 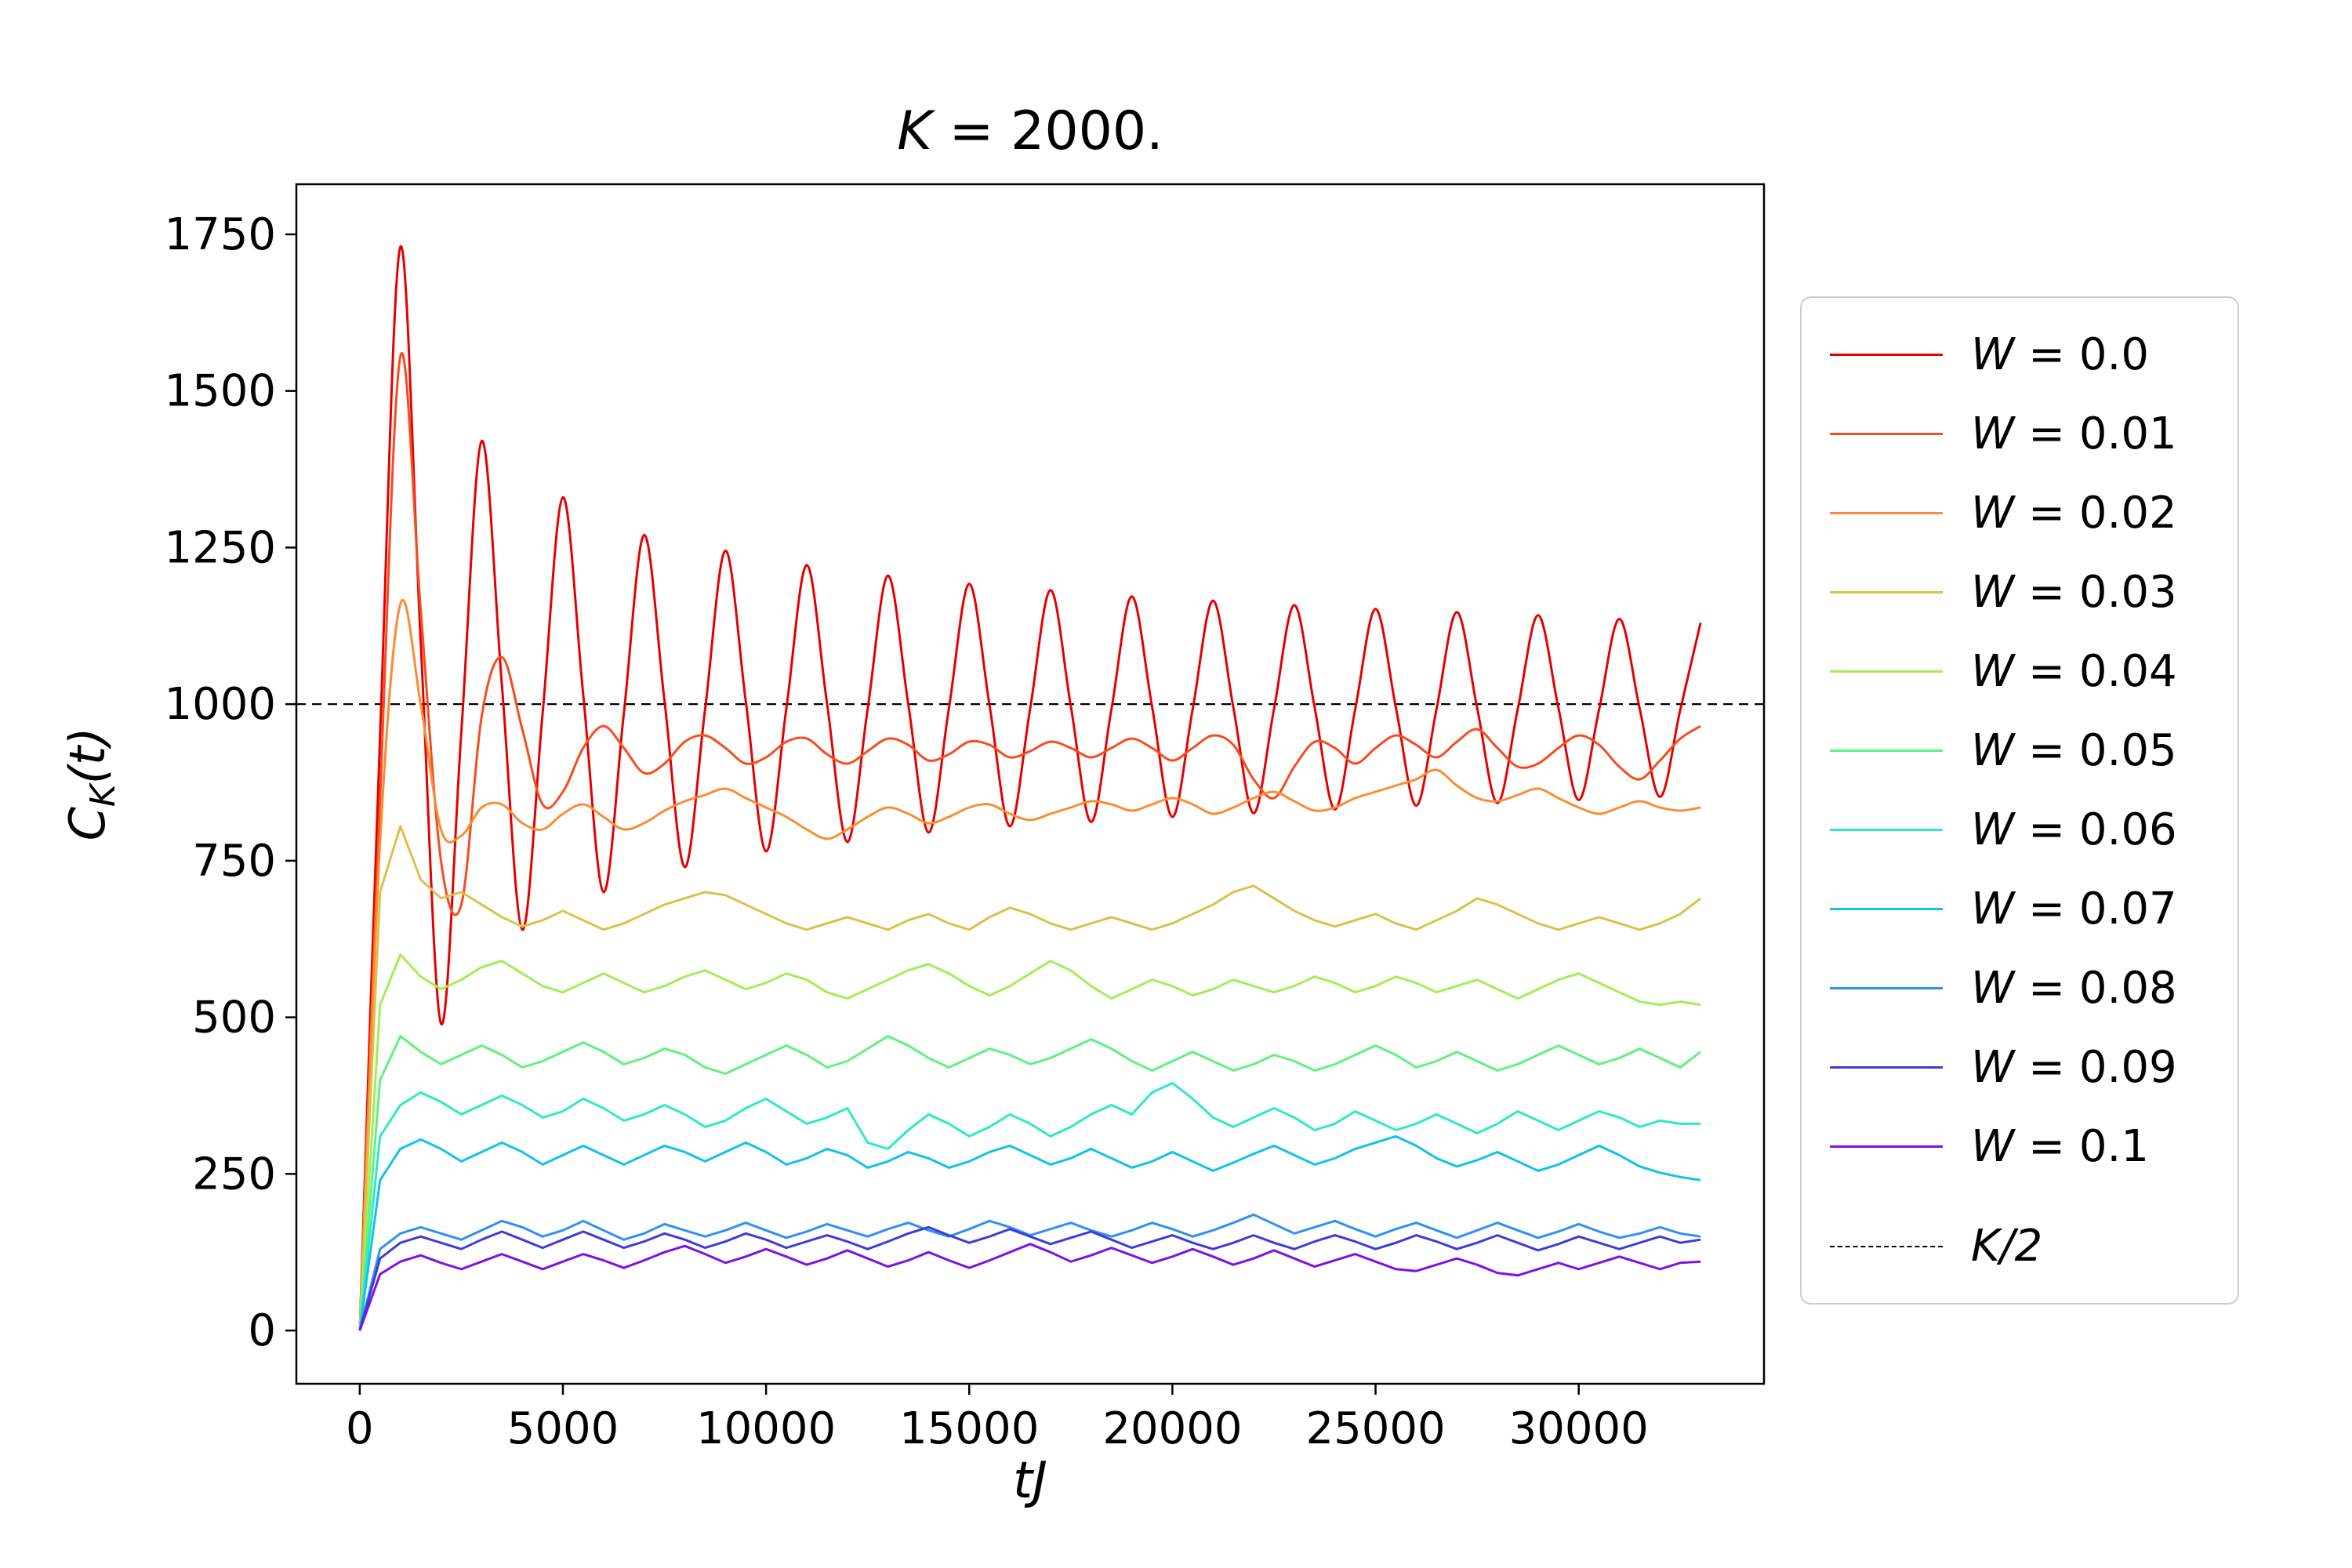 I want to click on legend-dashed-line-sample, so click(x=1886, y=1246).